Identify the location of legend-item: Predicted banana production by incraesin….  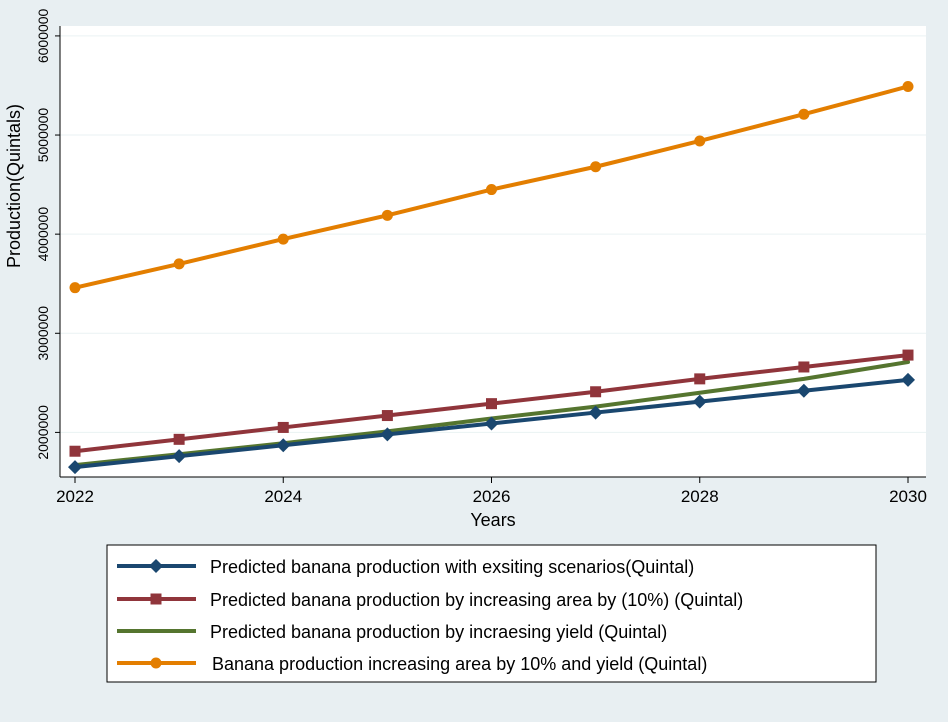
(392, 632).